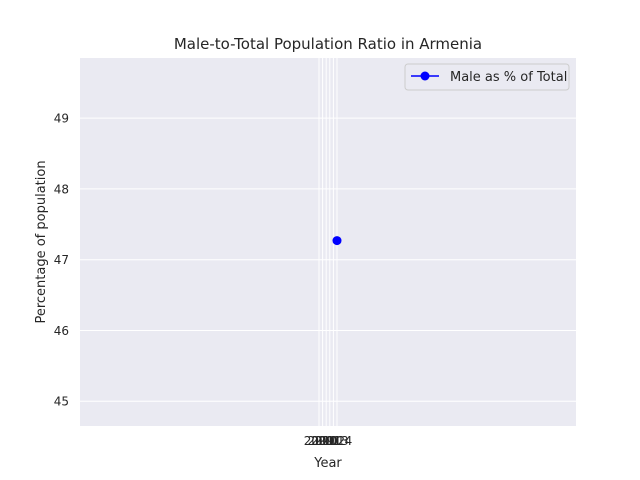 The width and height of the screenshot is (640, 480). I want to click on legend-marker, so click(425, 76).